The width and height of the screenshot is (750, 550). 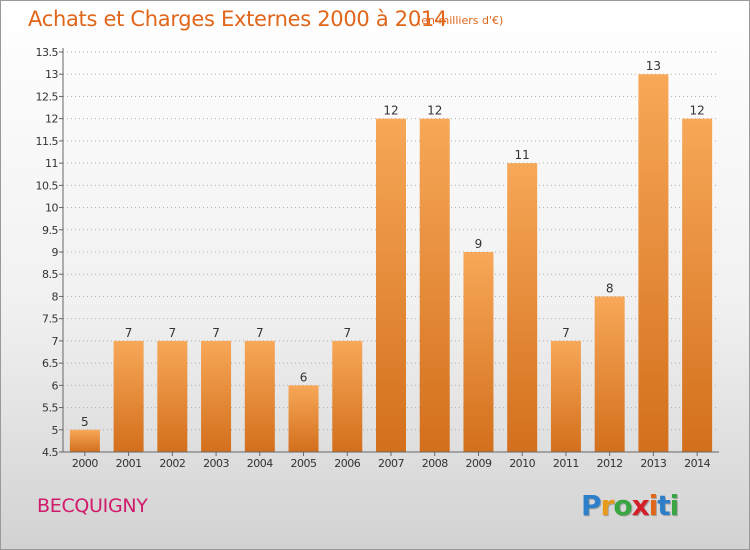 I want to click on data-label: 9, so click(x=479, y=244).